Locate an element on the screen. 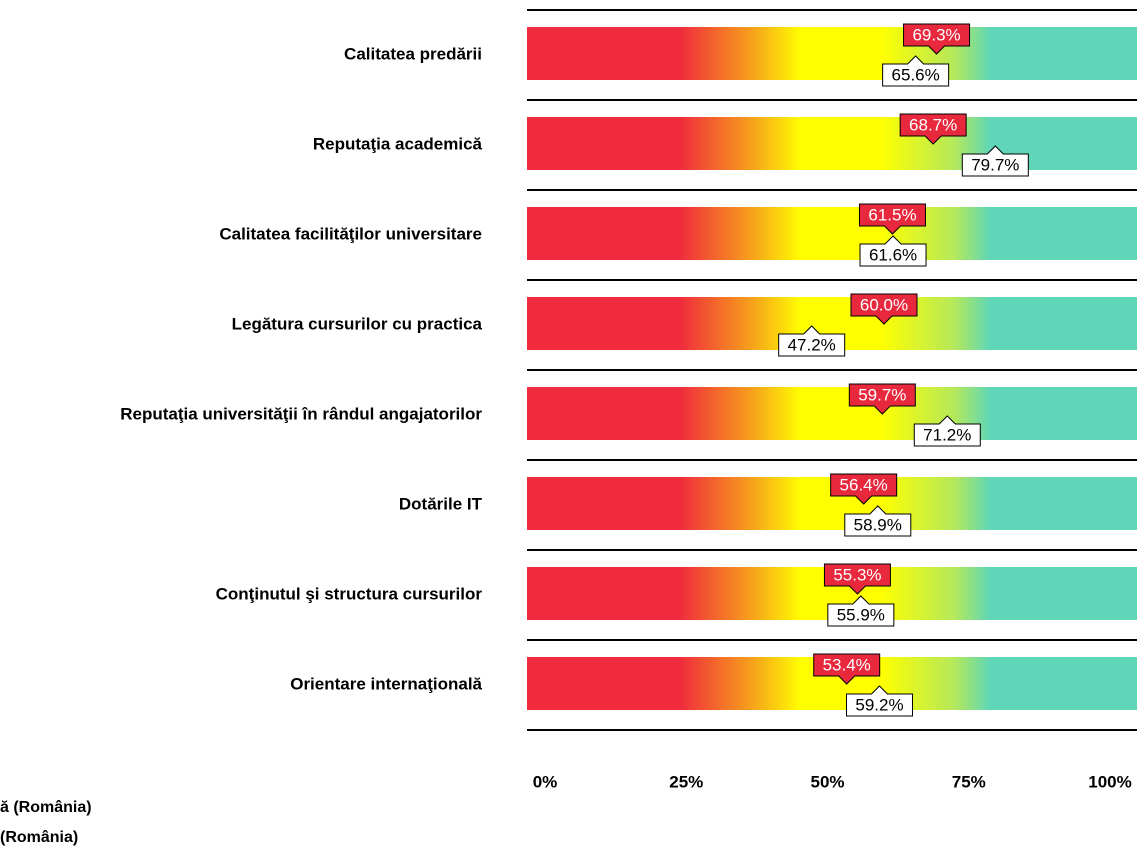 This screenshot has width=1137, height=861. category-label: Reputaţia academică is located at coordinates (398, 143).